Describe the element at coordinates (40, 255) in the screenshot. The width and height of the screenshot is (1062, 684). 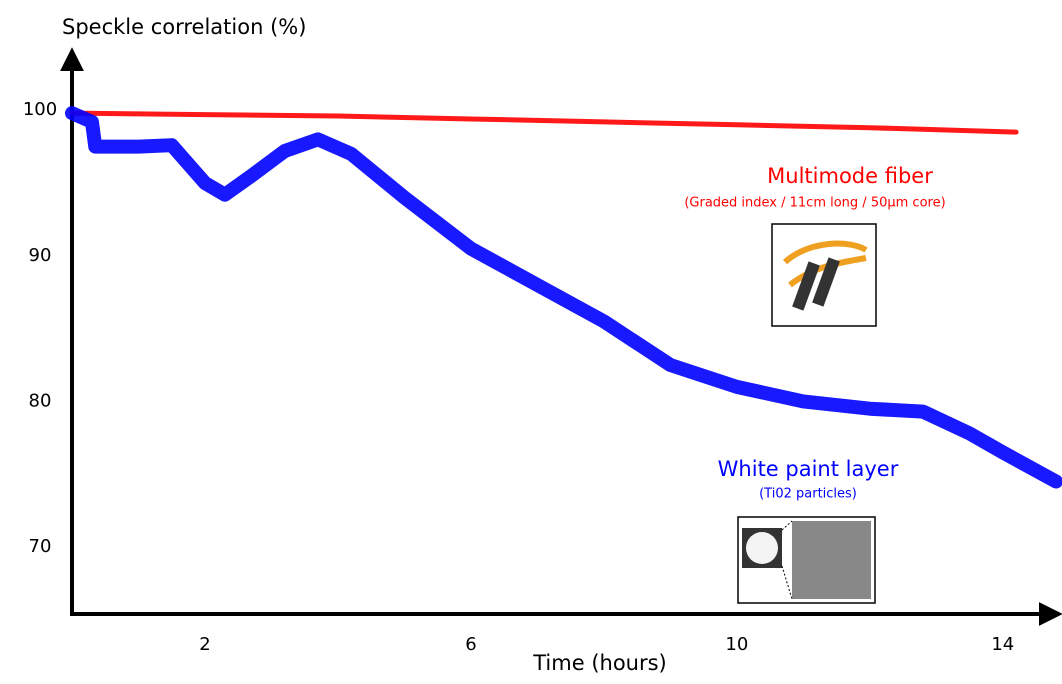
I see `y-tick-label: 90` at that location.